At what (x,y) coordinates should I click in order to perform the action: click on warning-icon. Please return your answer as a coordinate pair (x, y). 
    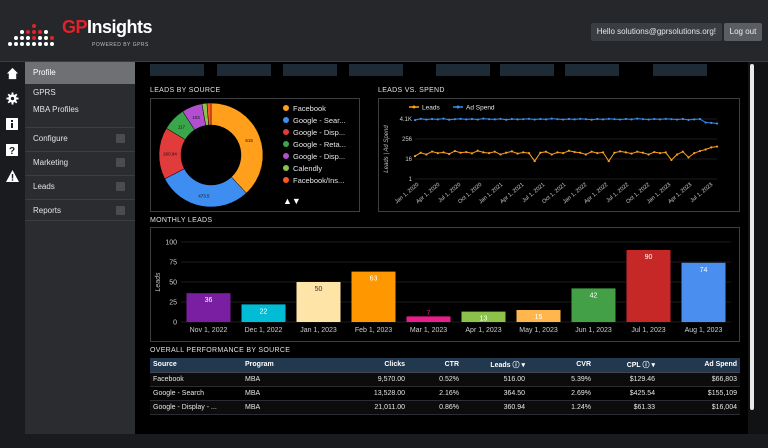
    Looking at the image, I should click on (12, 176).